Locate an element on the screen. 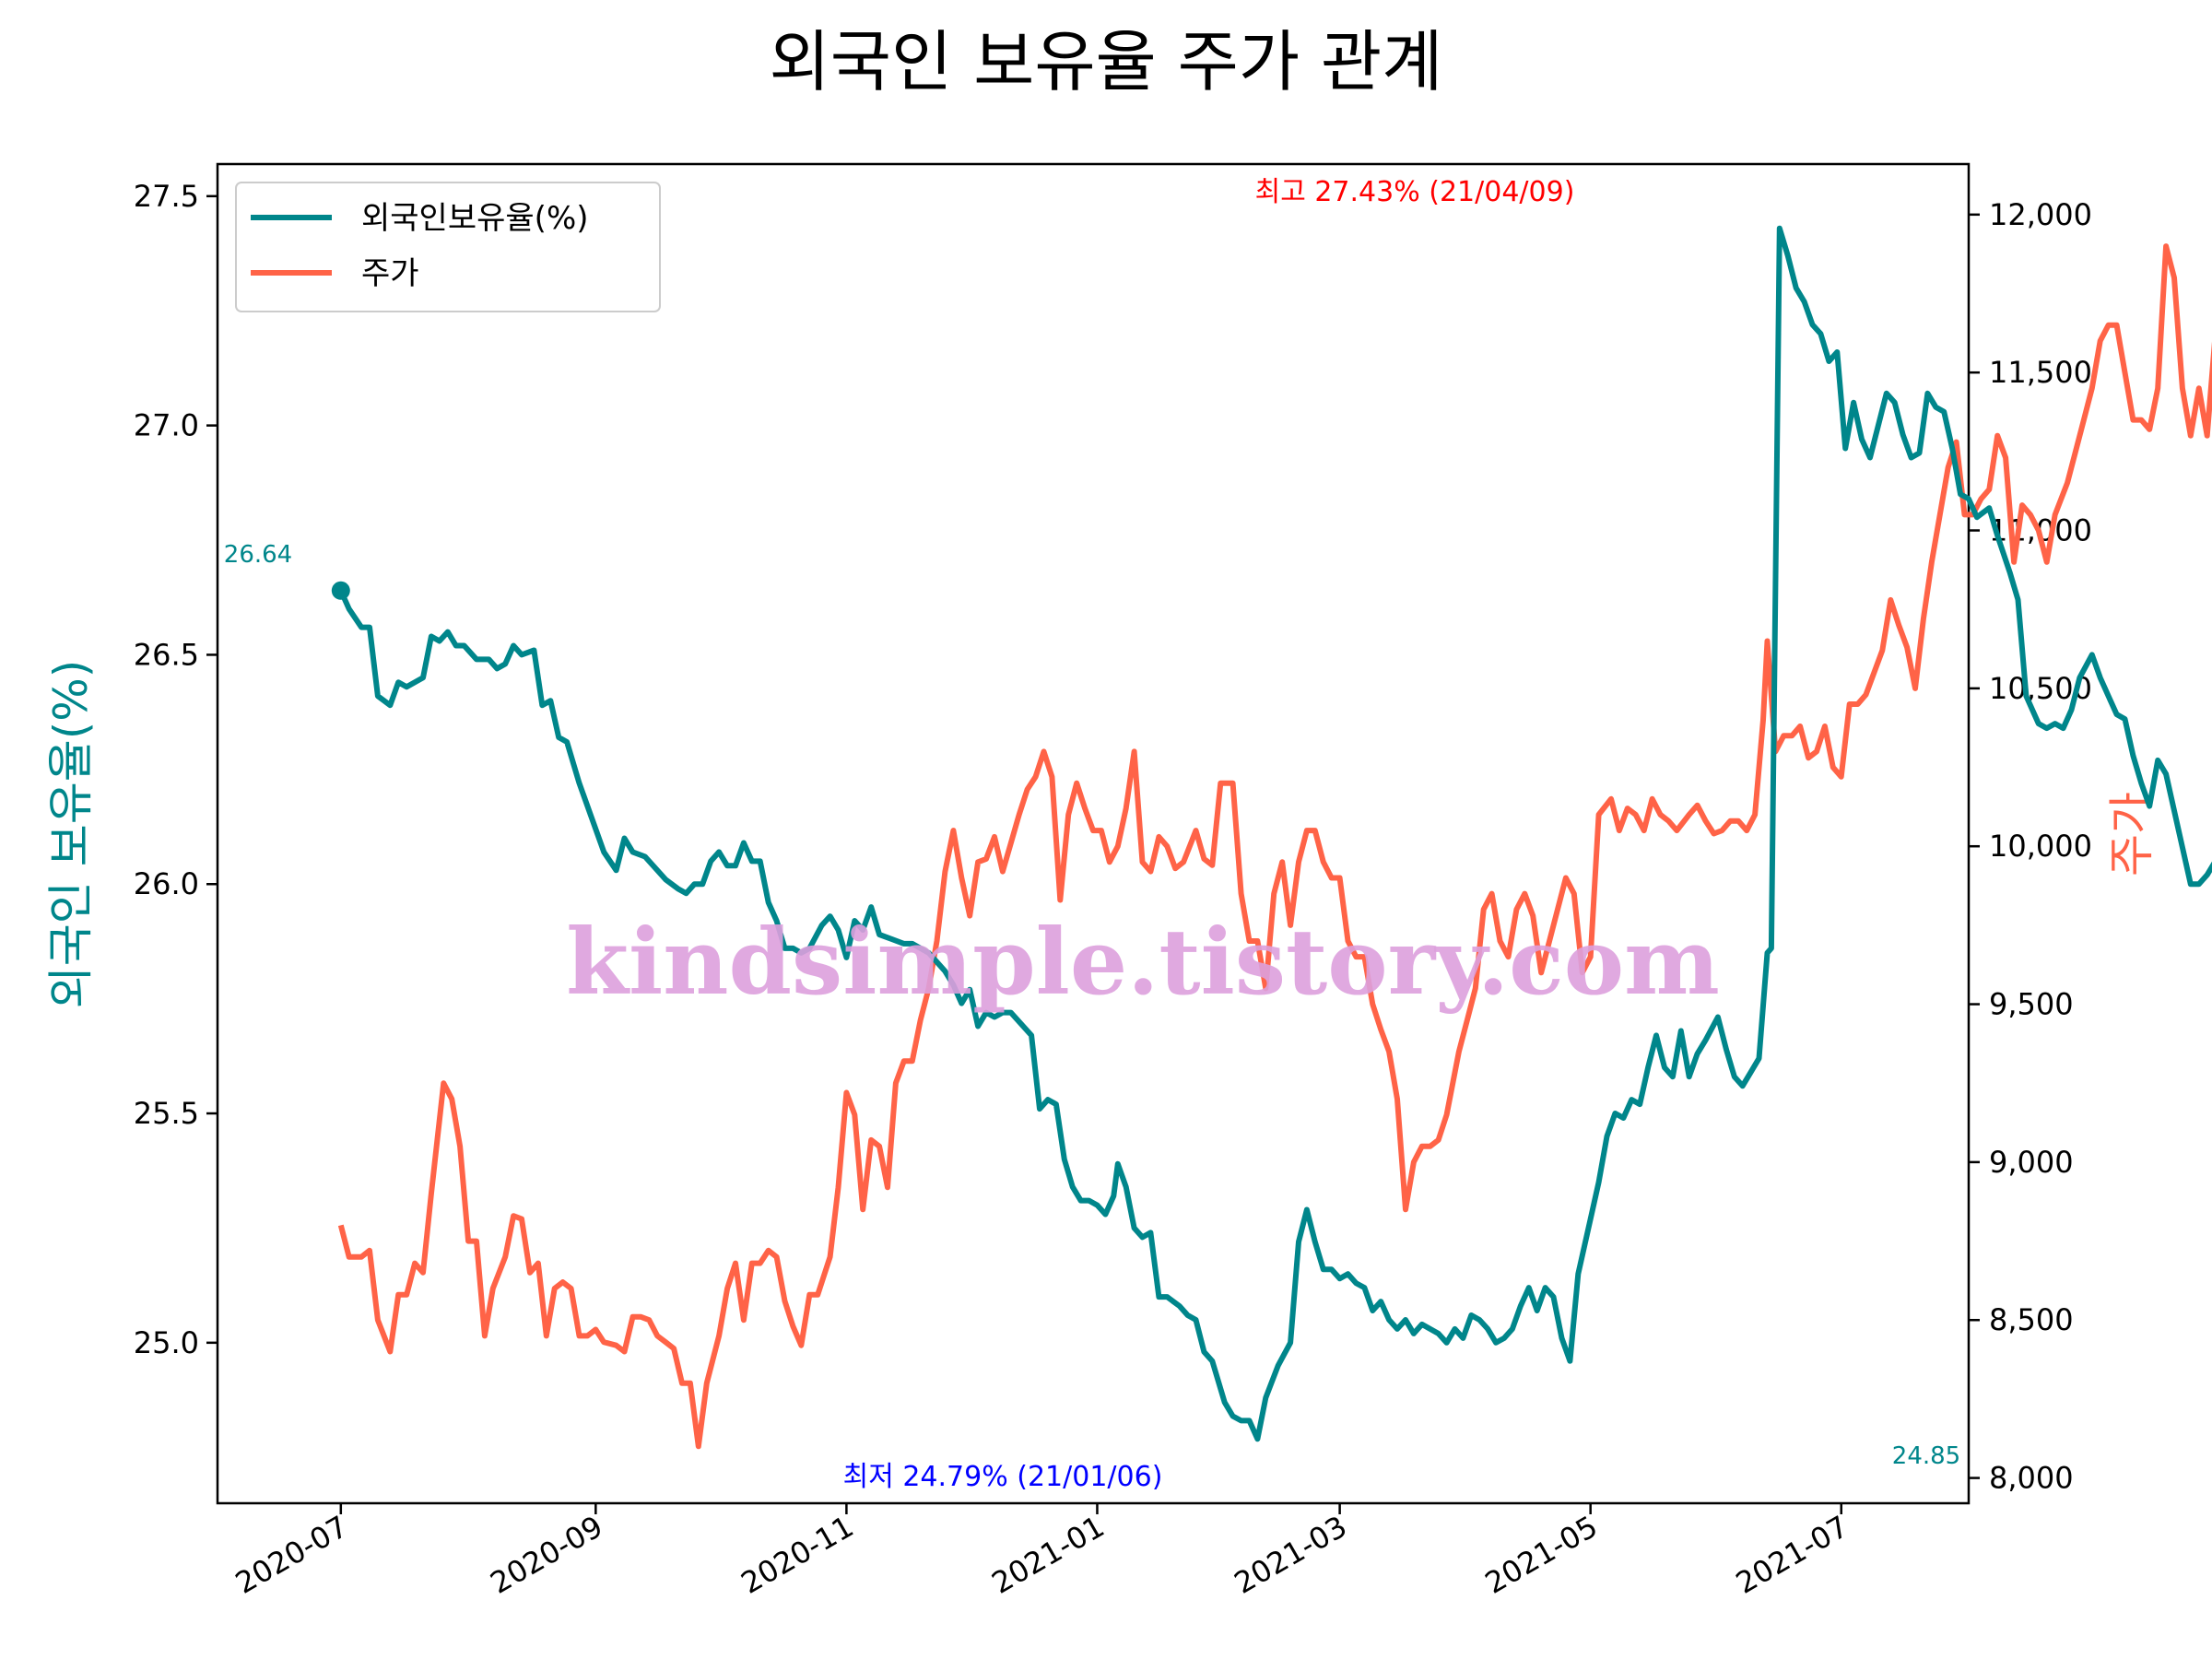  start-point-marker is located at coordinates (340, 590).